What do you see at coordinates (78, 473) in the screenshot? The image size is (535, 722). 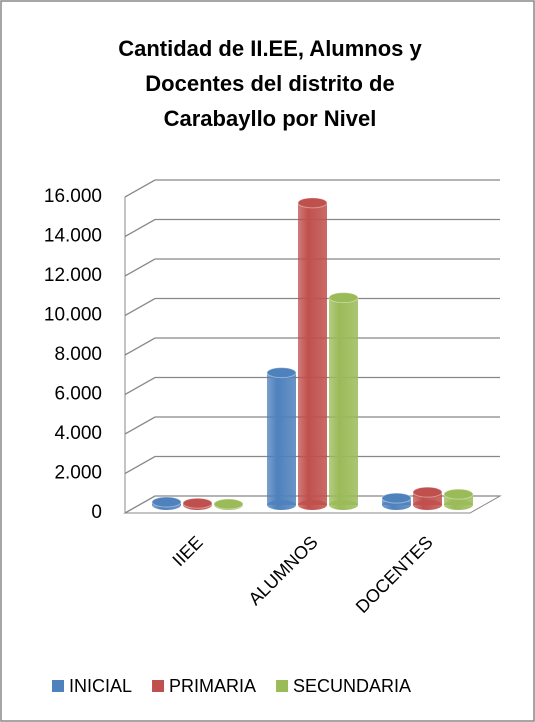 I see `y-tick-label: 2.000` at bounding box center [78, 473].